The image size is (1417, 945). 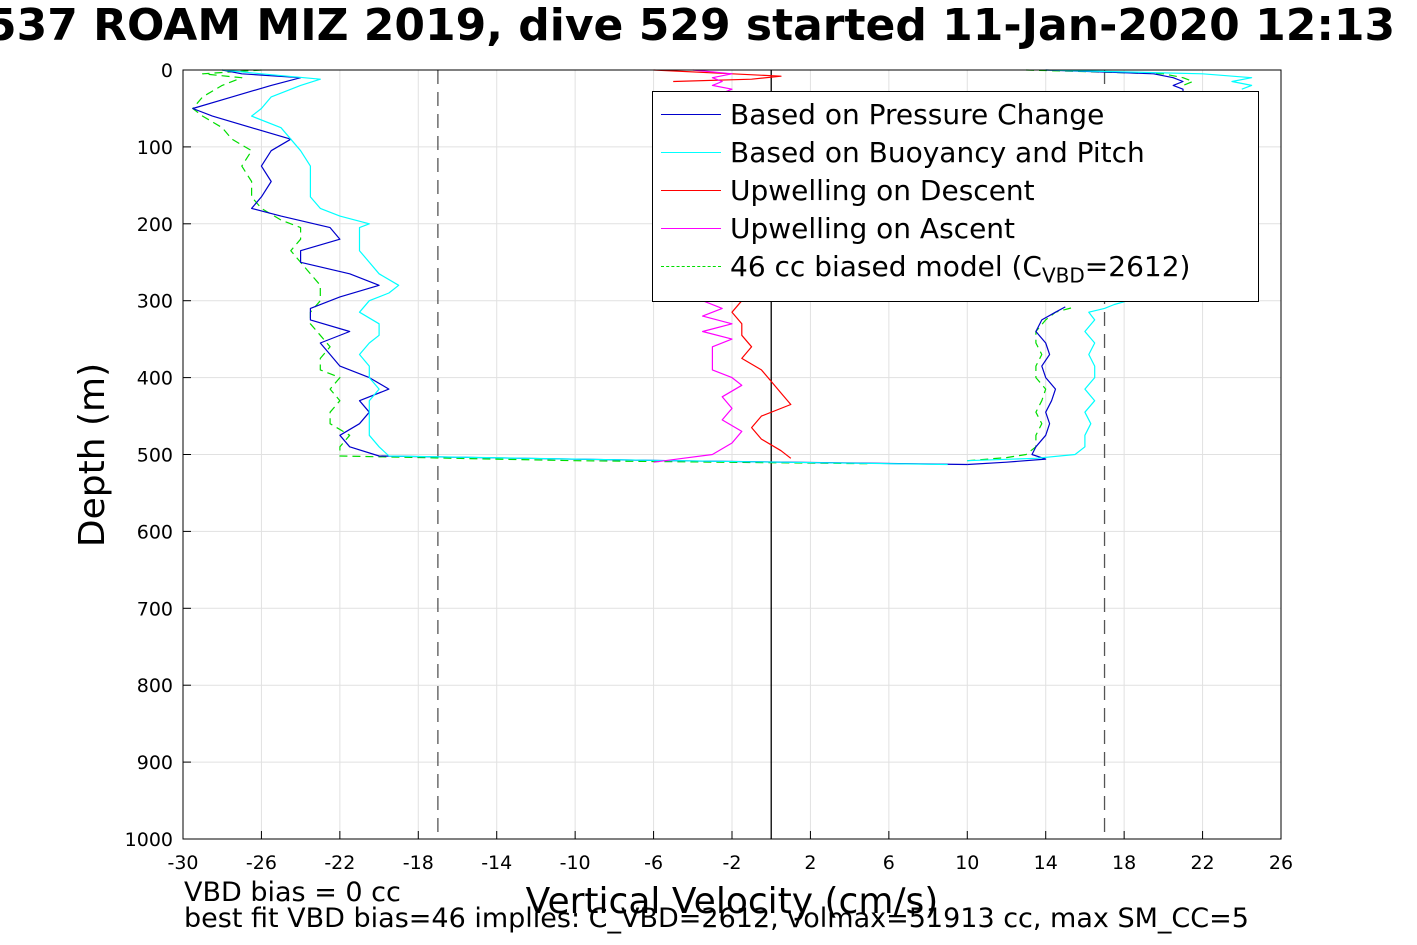 I want to click on x-tick-label: 26, so click(x=1281, y=863).